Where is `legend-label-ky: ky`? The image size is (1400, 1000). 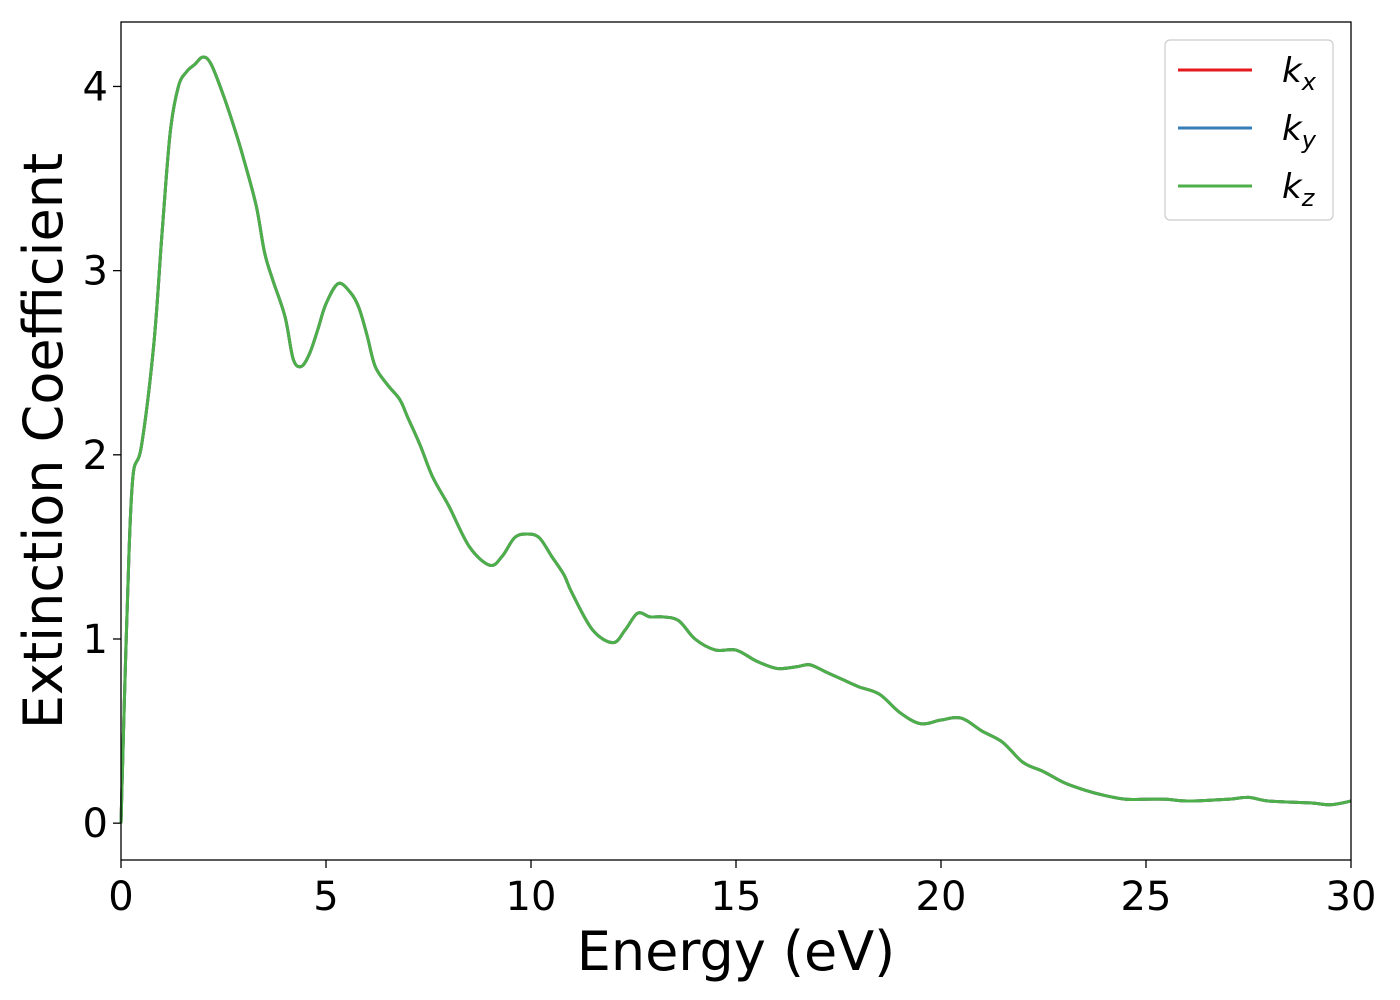 legend-label-ky: ky is located at coordinates (1299, 131).